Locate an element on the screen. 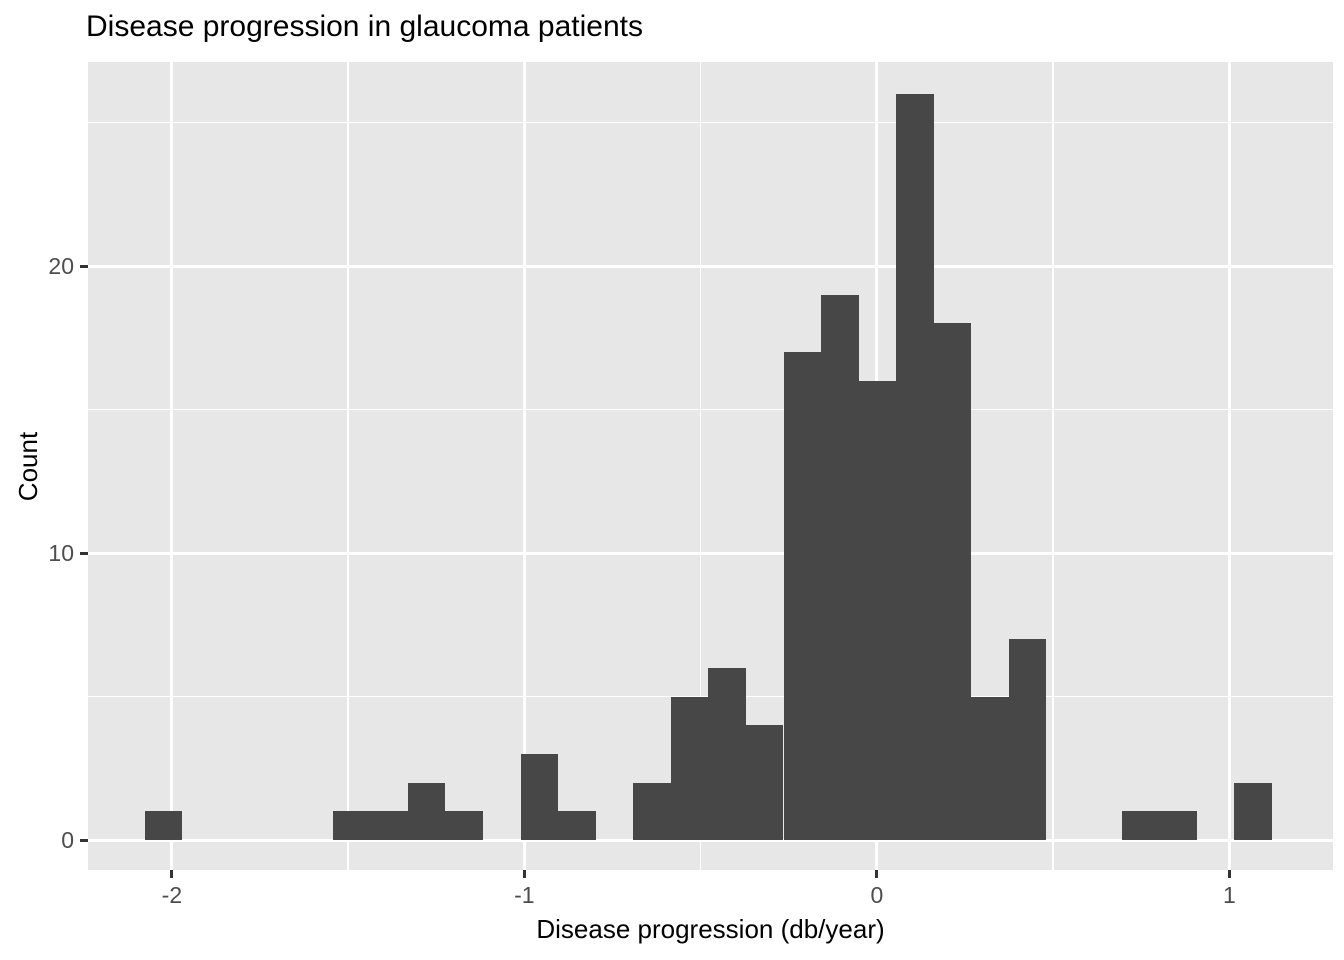 The width and height of the screenshot is (1344, 960). y-tick-label: 20 is located at coordinates (61, 266).